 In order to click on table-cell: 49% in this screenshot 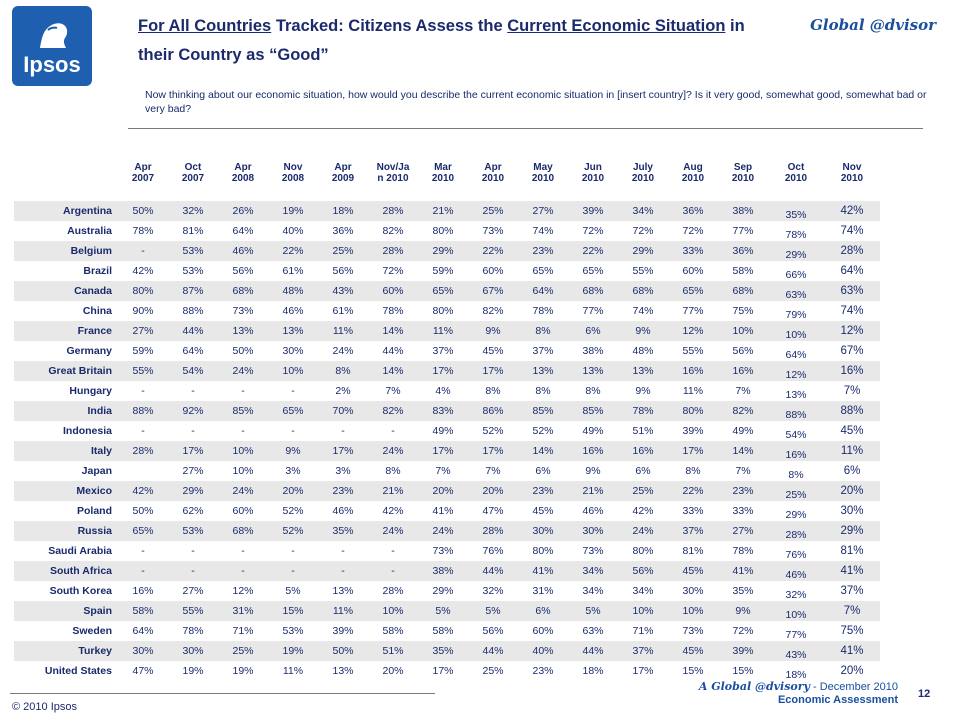, I will do `click(593, 431)`.